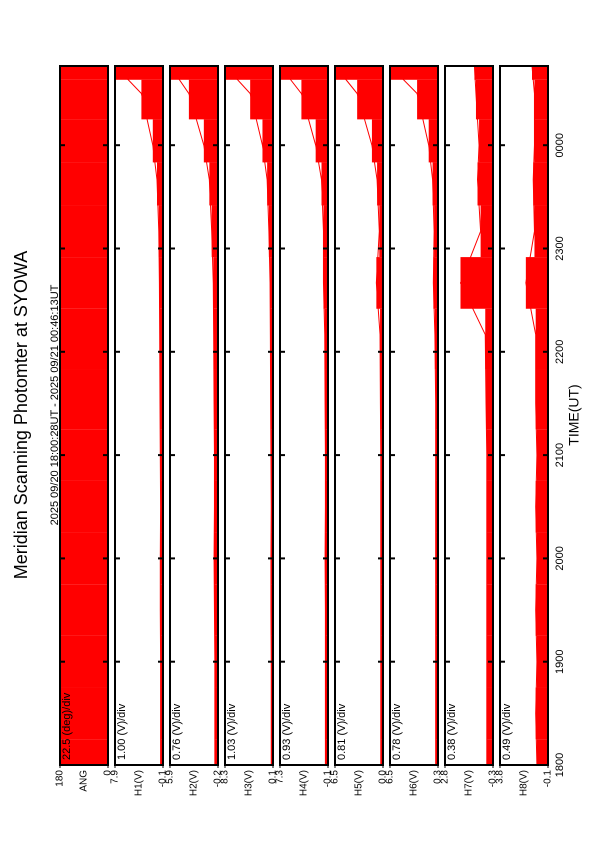 This screenshot has width=595, height=842. I want to click on y-axis-label: H2(V), so click(194, 783).